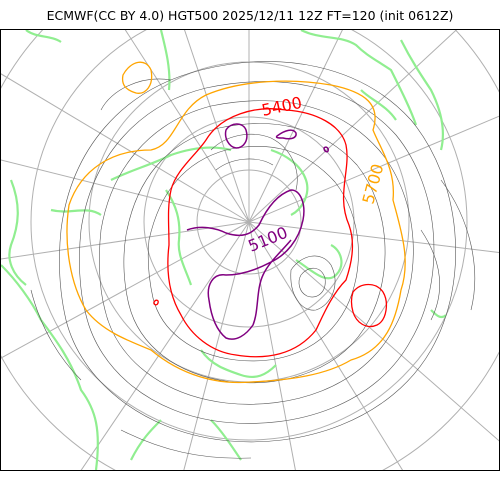 The image size is (500, 500). Describe the element at coordinates (373, 184) in the screenshot. I see `label-5700: 5700` at that location.